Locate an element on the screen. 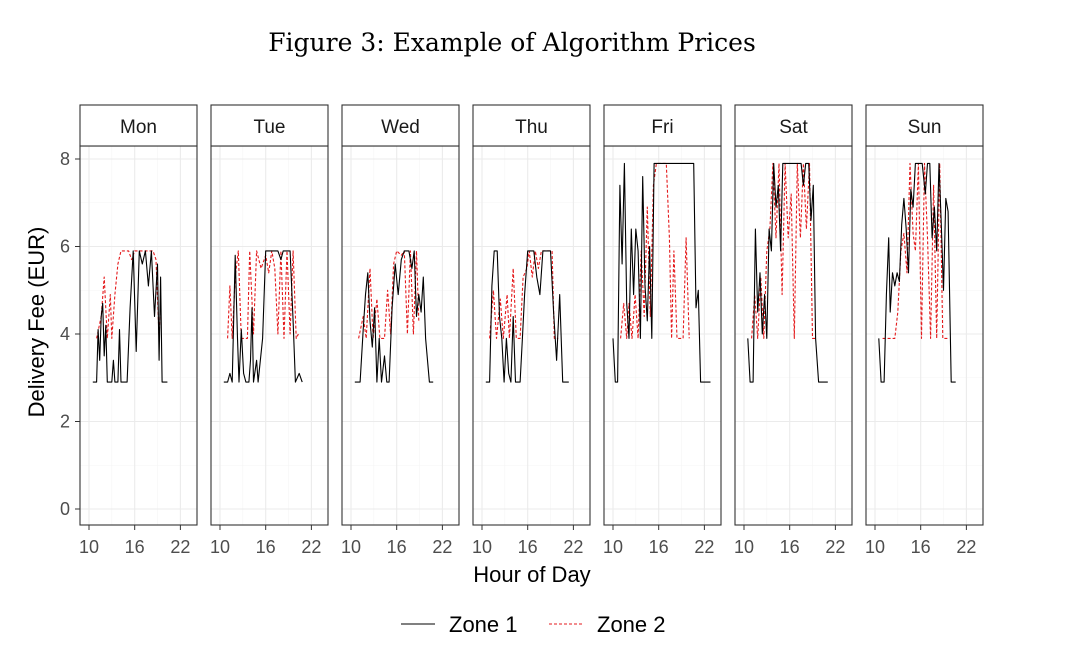  facet-strip-label: Tue is located at coordinates (269, 127).